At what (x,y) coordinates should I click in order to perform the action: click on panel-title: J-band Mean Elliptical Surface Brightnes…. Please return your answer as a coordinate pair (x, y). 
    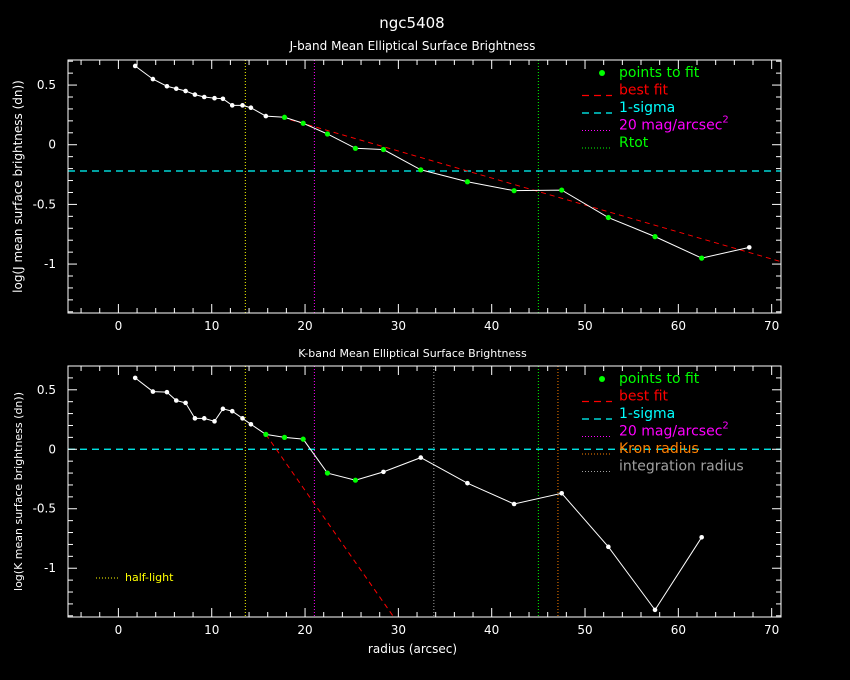
    Looking at the image, I should click on (412, 46).